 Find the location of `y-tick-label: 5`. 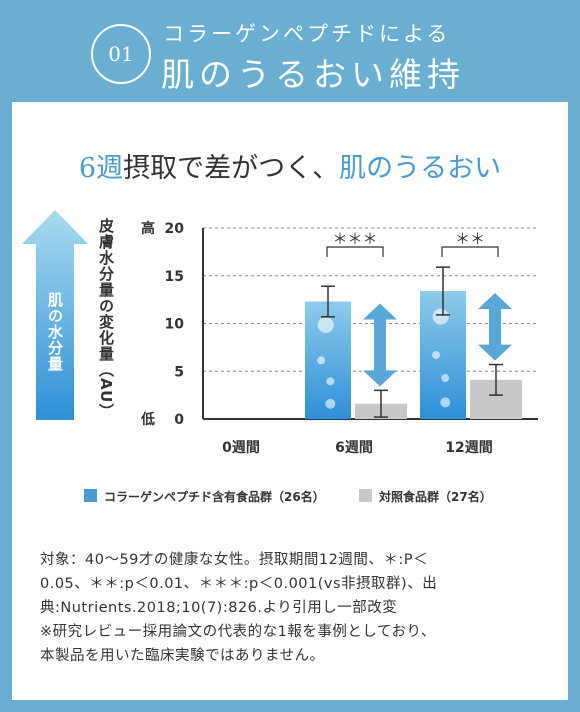

y-tick-label: 5 is located at coordinates (179, 372).